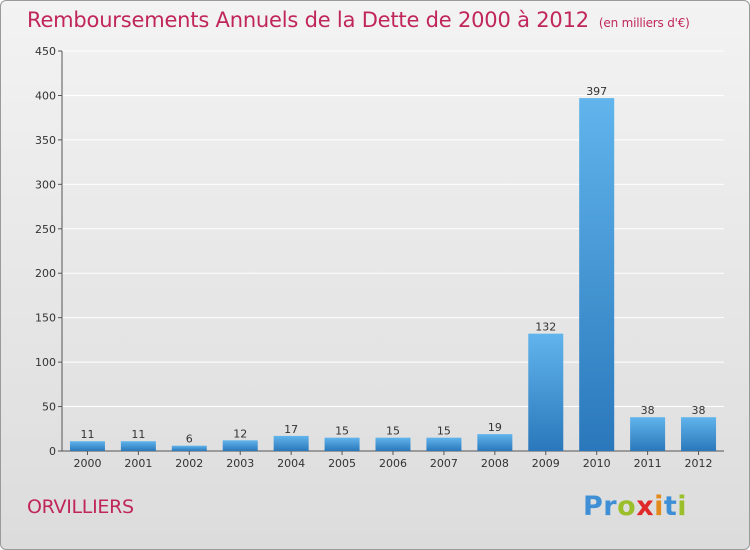 Image resolution: width=750 pixels, height=550 pixels. What do you see at coordinates (597, 463) in the screenshot?
I see `x-tick-label: 2010` at bounding box center [597, 463].